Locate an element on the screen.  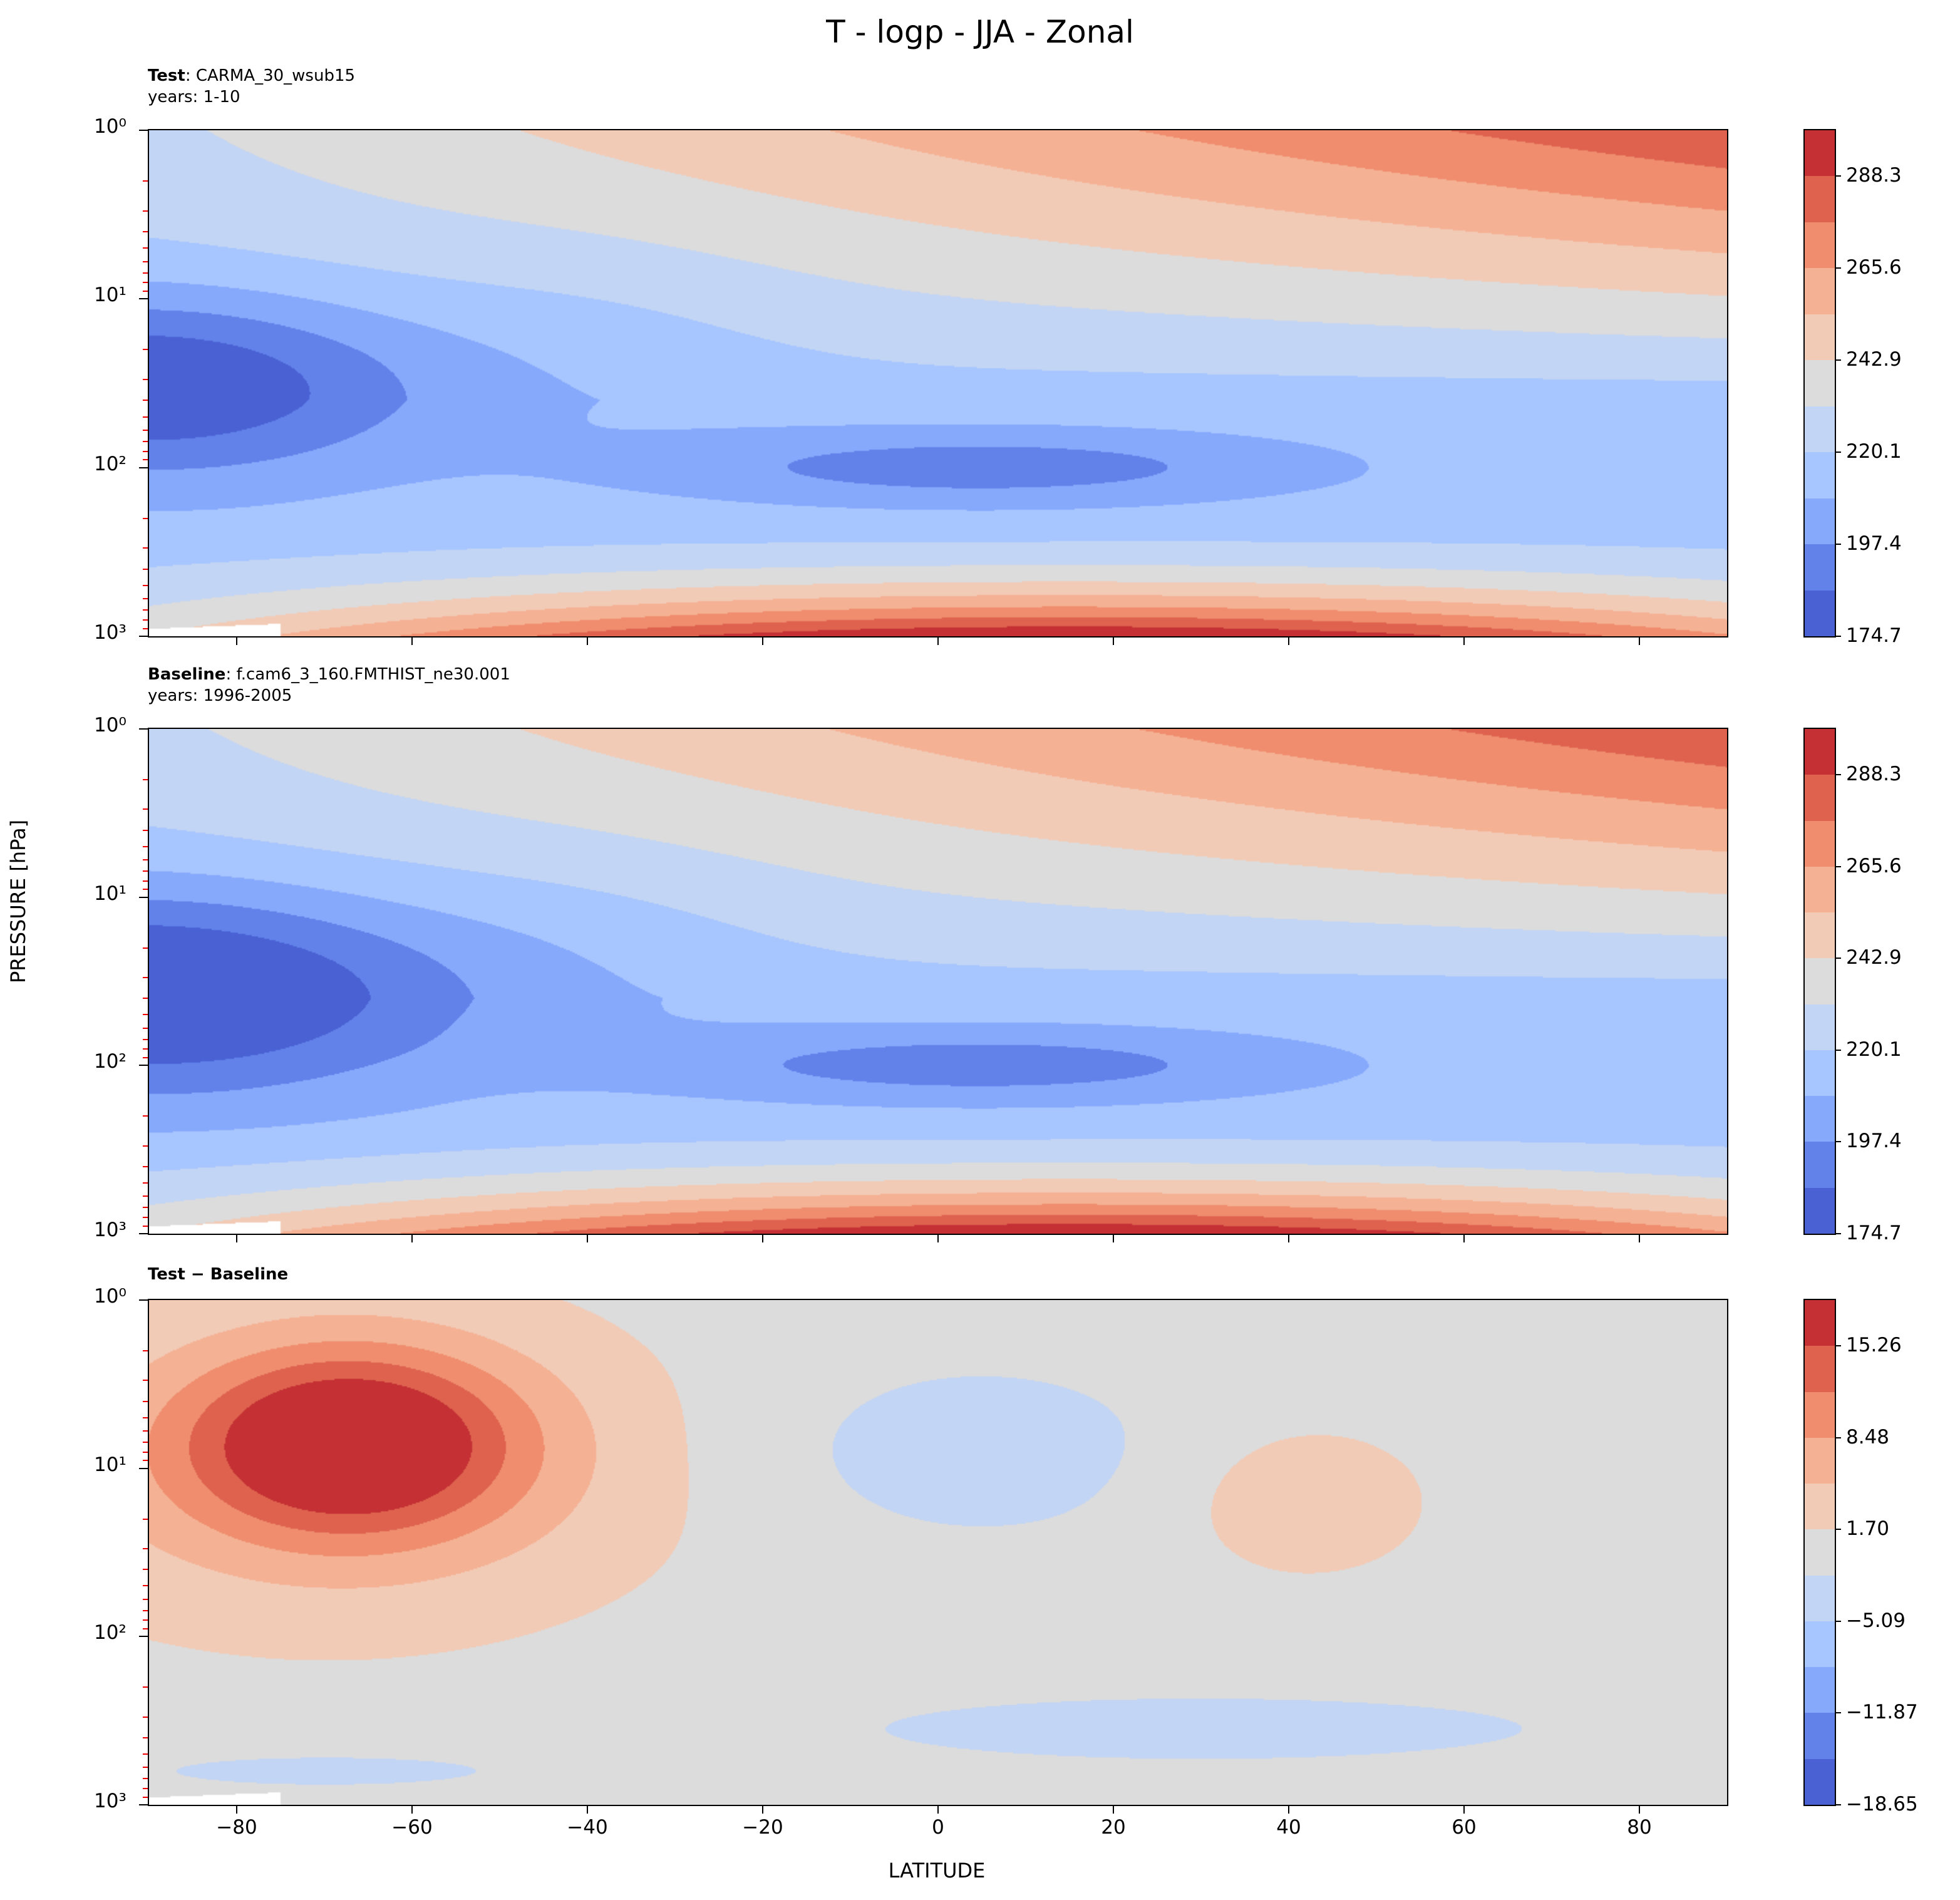
baseline-years: years: 1996-2005 is located at coordinates (220, 695).